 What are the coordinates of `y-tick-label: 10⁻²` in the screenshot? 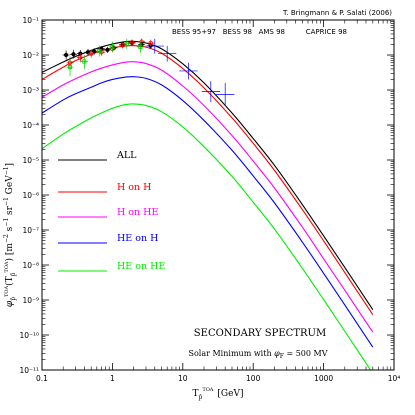 It's located at (30, 55).